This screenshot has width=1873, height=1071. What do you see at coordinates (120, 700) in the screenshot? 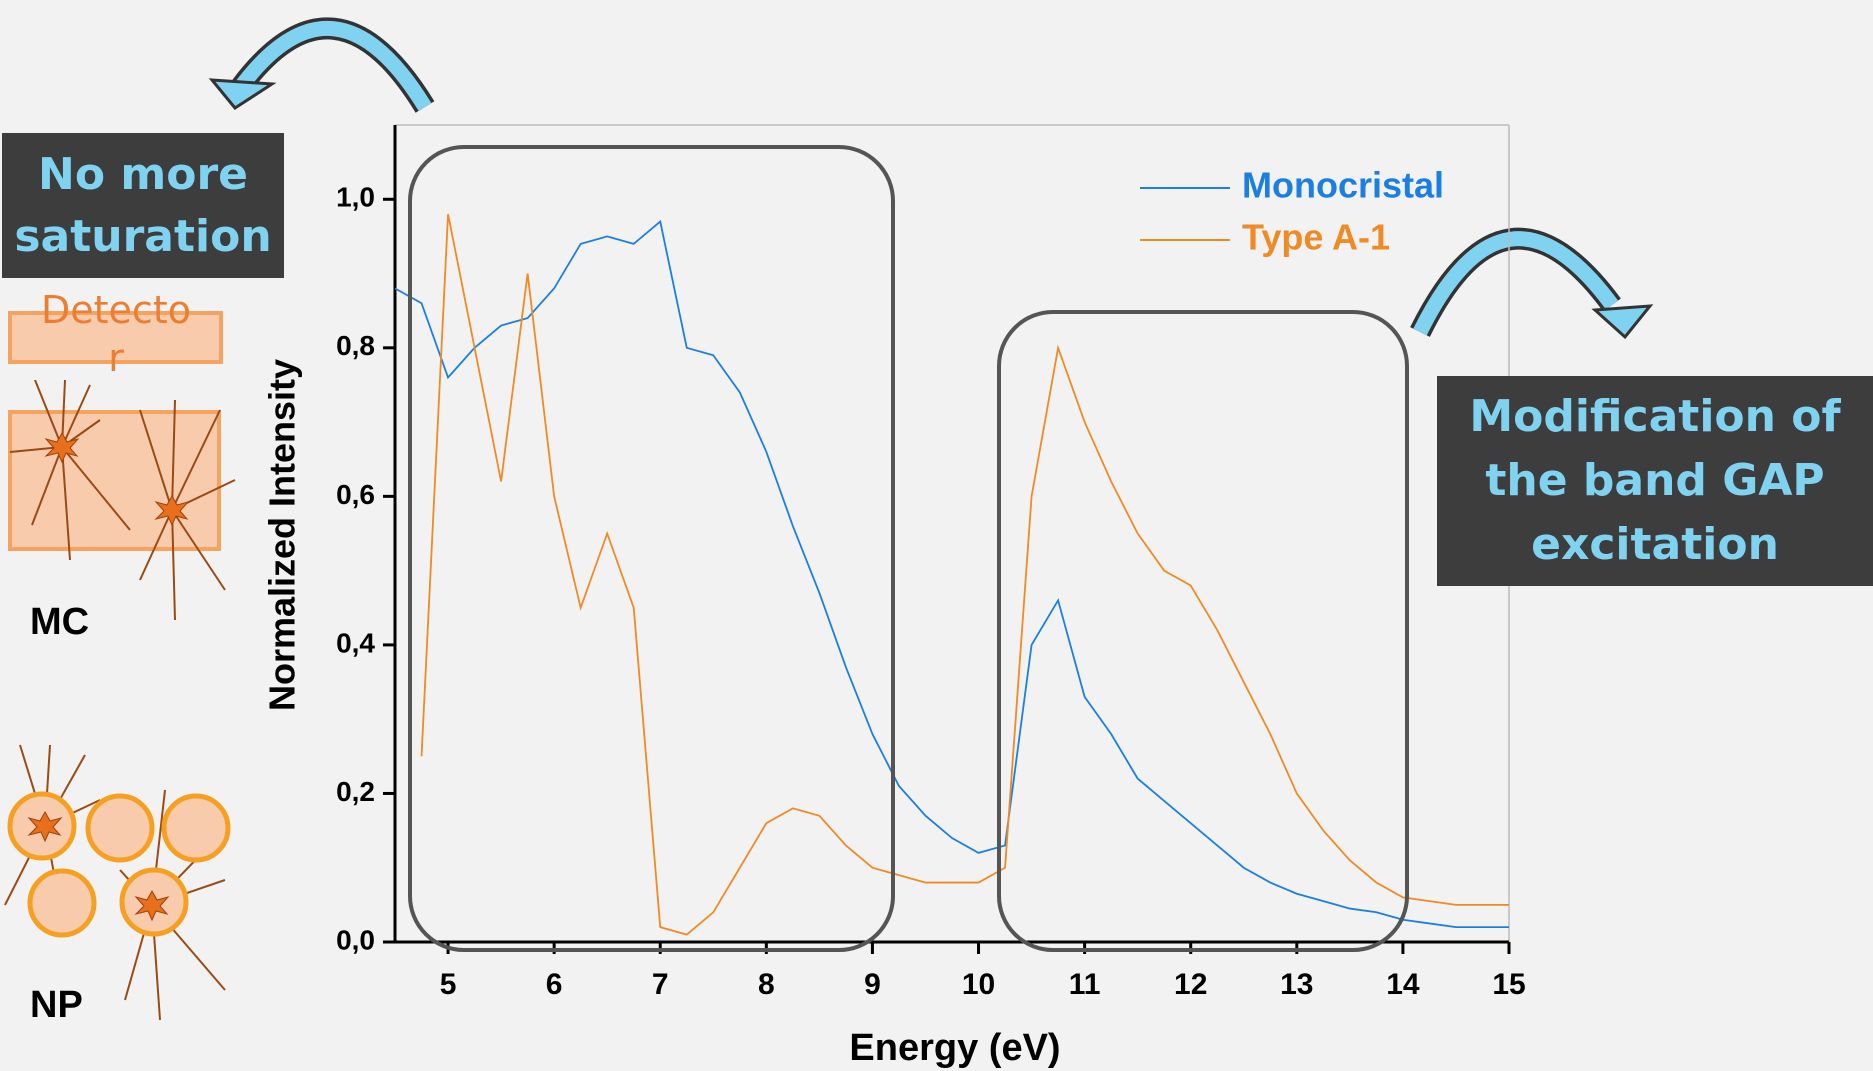
I see `emission-arrows` at bounding box center [120, 700].